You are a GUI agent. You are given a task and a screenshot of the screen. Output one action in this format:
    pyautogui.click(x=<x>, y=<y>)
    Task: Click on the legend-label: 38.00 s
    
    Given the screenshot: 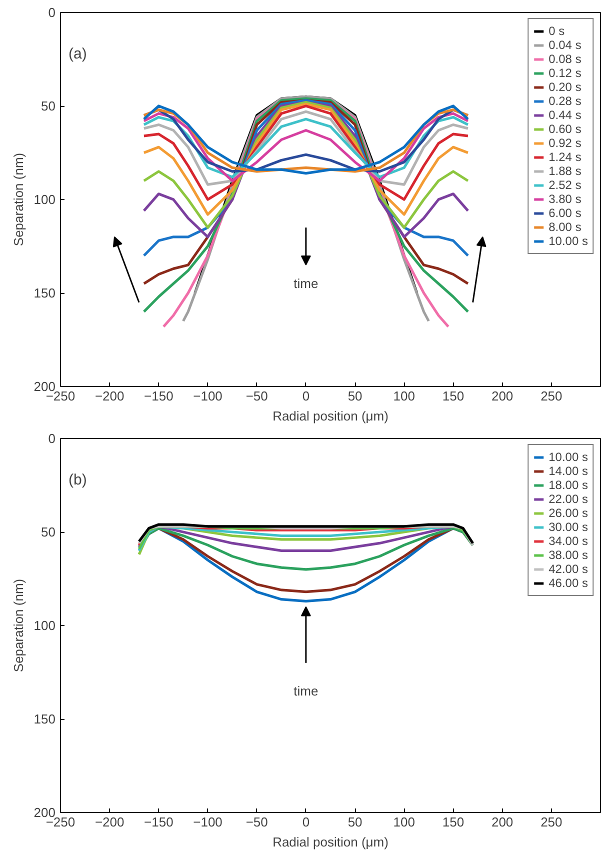 What is the action you would take?
    pyautogui.click(x=568, y=555)
    